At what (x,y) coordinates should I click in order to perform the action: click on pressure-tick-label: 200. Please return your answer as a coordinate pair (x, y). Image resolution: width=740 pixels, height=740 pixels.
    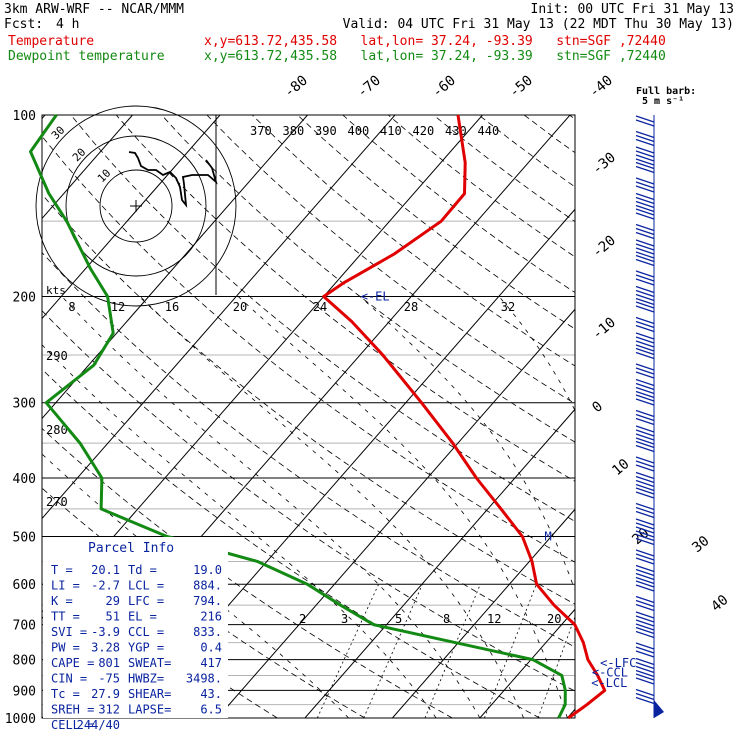
    Looking at the image, I should click on (24, 298).